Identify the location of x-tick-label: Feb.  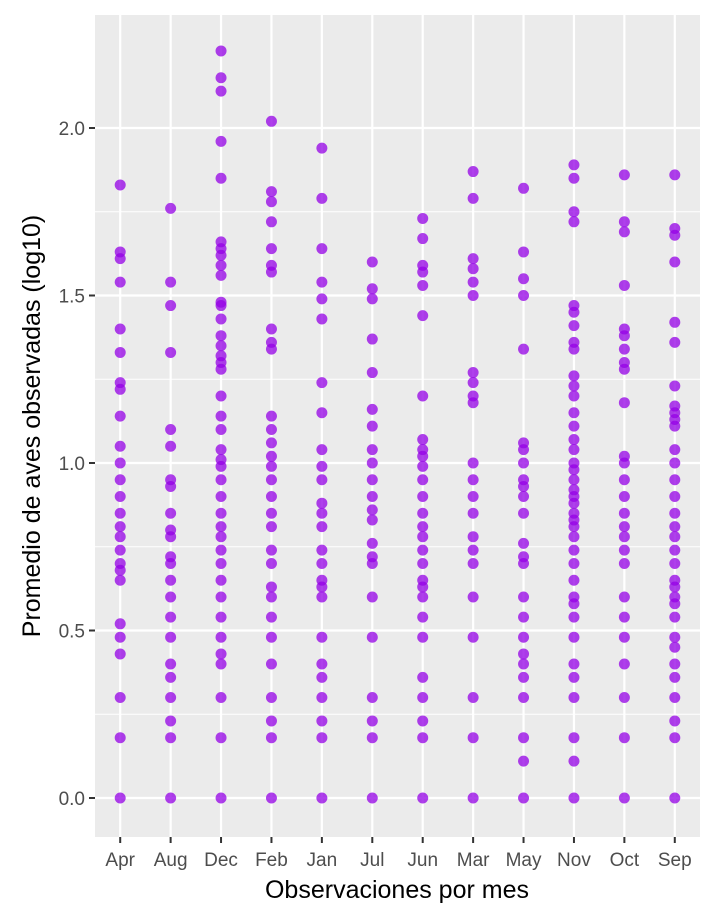
(271, 860).